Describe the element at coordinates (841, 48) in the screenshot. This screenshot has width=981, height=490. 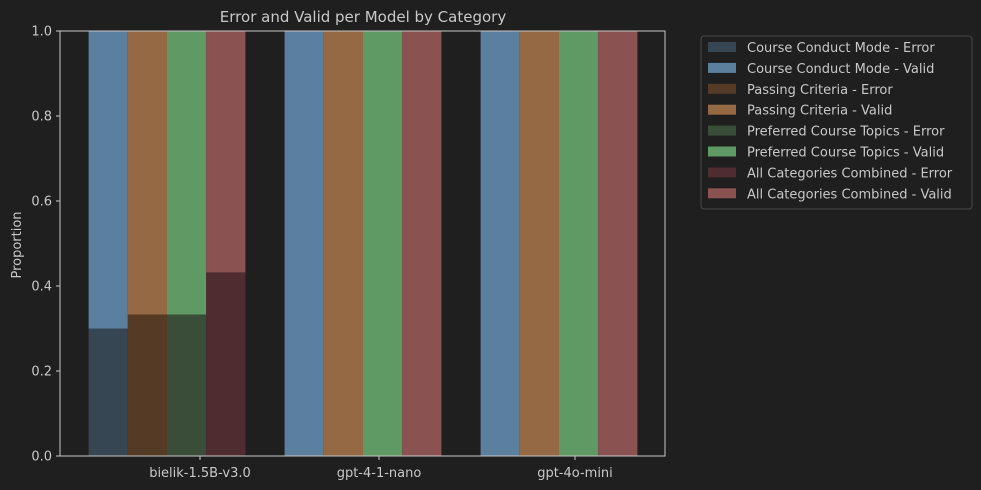
I see `legend-label: Course Conduct Mode - Error` at that location.